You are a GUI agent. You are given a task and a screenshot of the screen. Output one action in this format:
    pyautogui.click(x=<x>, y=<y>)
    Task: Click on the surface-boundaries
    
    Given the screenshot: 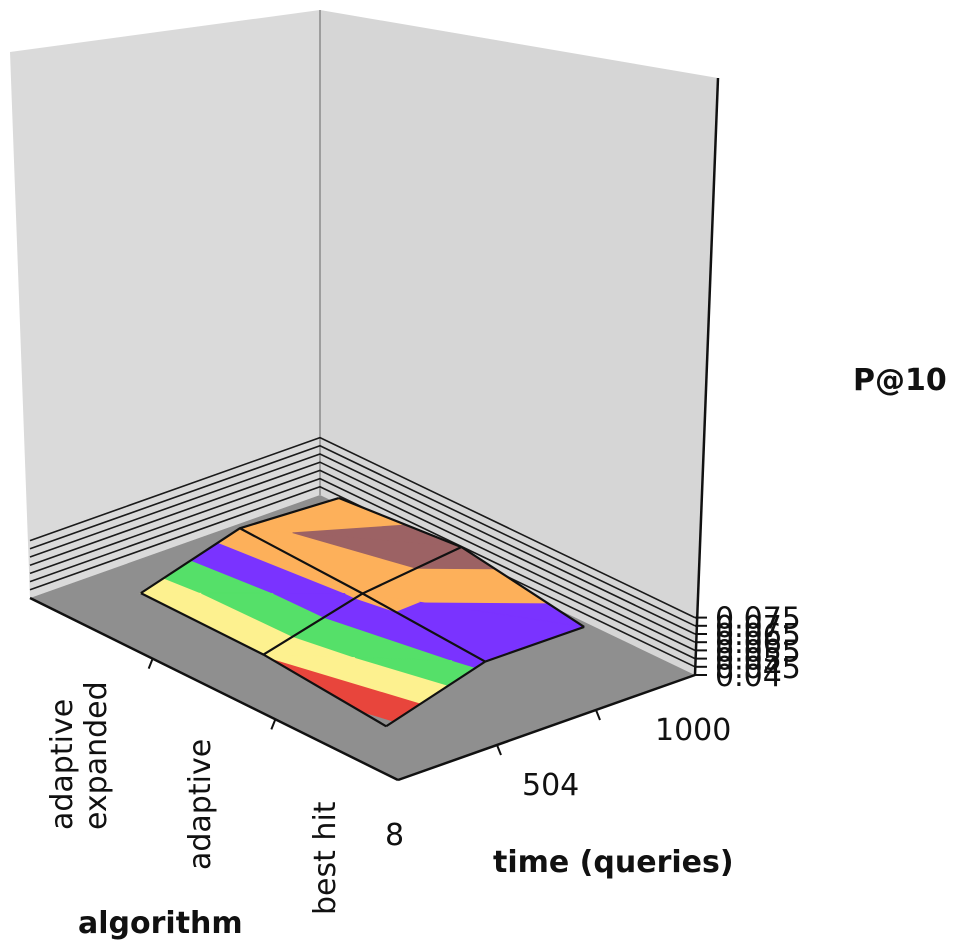 What is the action you would take?
    pyautogui.click(x=362, y=612)
    